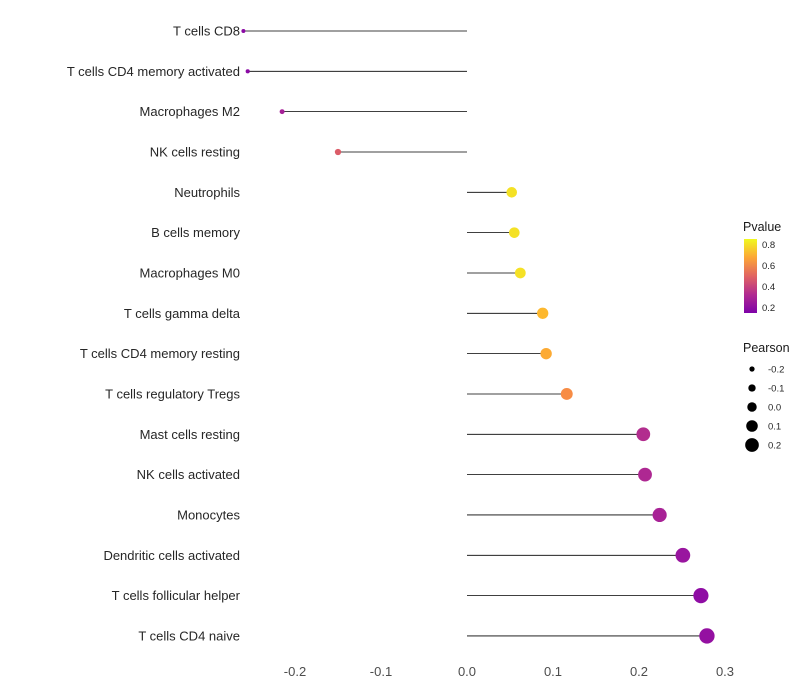  What do you see at coordinates (553, 671) in the screenshot?
I see `x-tick-label: 0.1` at bounding box center [553, 671].